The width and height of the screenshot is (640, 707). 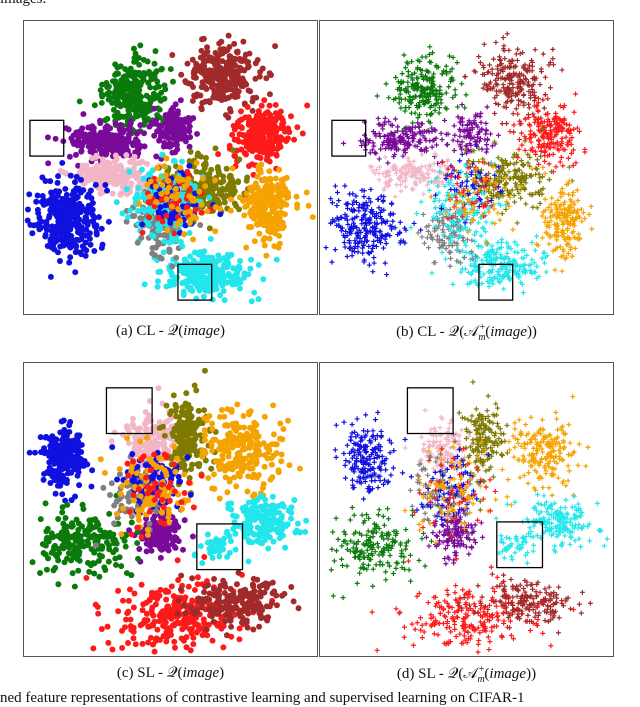 I want to click on caption-d-sub: m, so click(x=481, y=679).